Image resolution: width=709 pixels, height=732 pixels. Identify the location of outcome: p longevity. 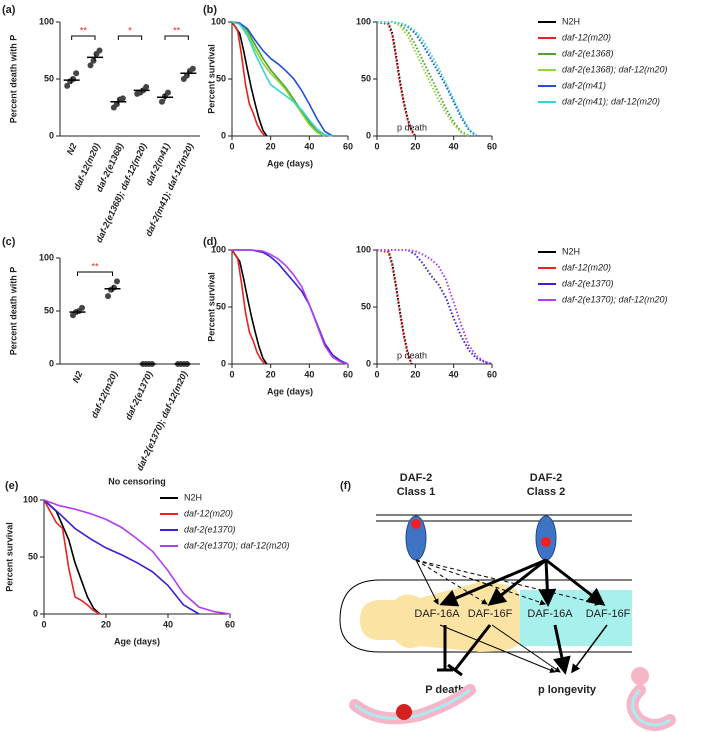
(567, 690).